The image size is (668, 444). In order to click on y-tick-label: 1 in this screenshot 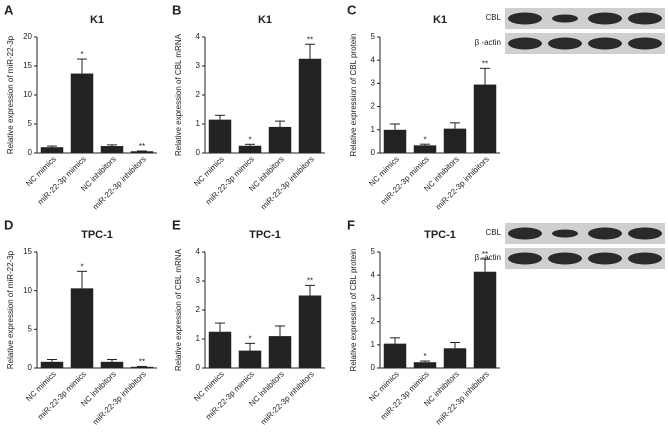, I will do `click(373, 344)`.